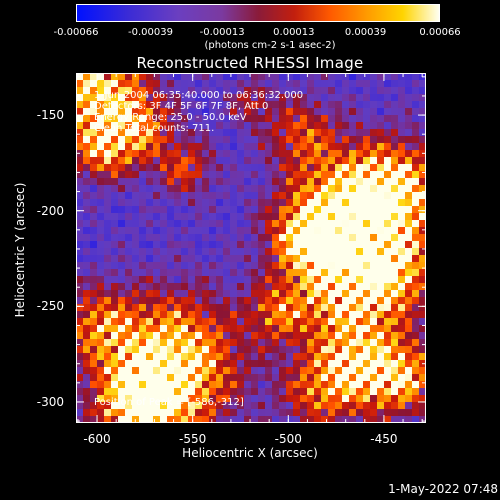 The height and width of the screenshot is (500, 500). What do you see at coordinates (258, 13) in the screenshot?
I see `colorbar` at bounding box center [258, 13].